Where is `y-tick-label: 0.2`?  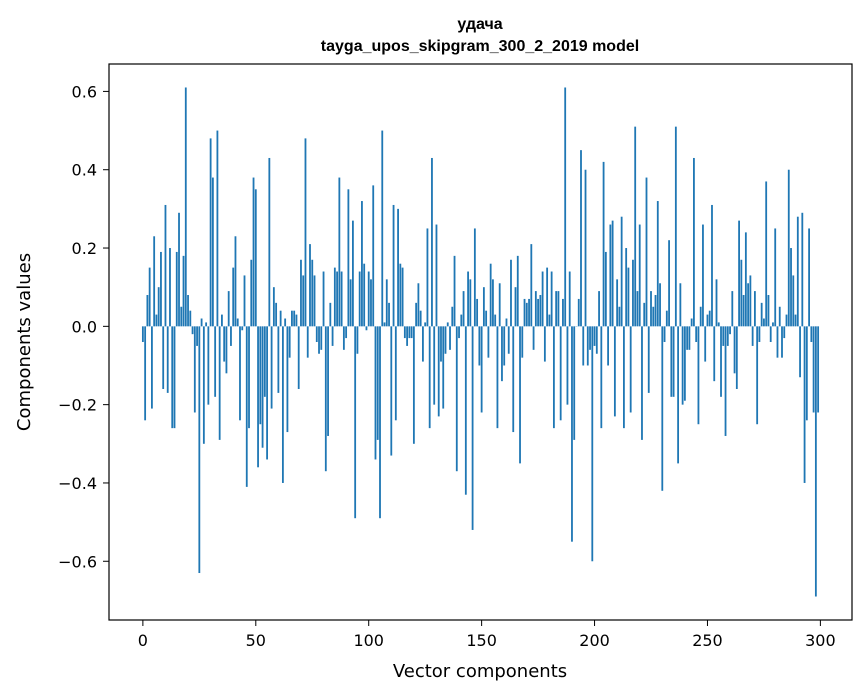
y-tick-label: 0.2 is located at coordinates (84, 248).